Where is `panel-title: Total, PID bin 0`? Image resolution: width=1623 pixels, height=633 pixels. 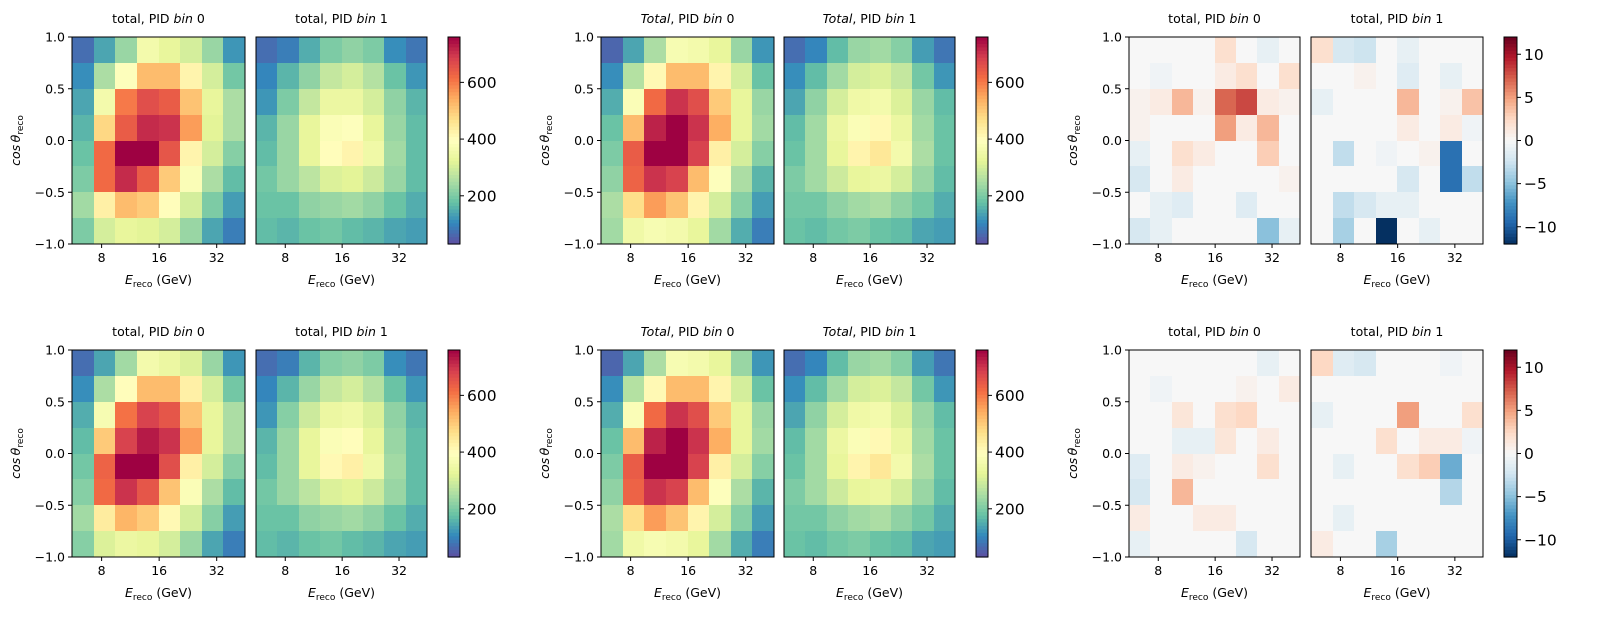
panel-title: Total, PID bin 0 is located at coordinates (688, 331).